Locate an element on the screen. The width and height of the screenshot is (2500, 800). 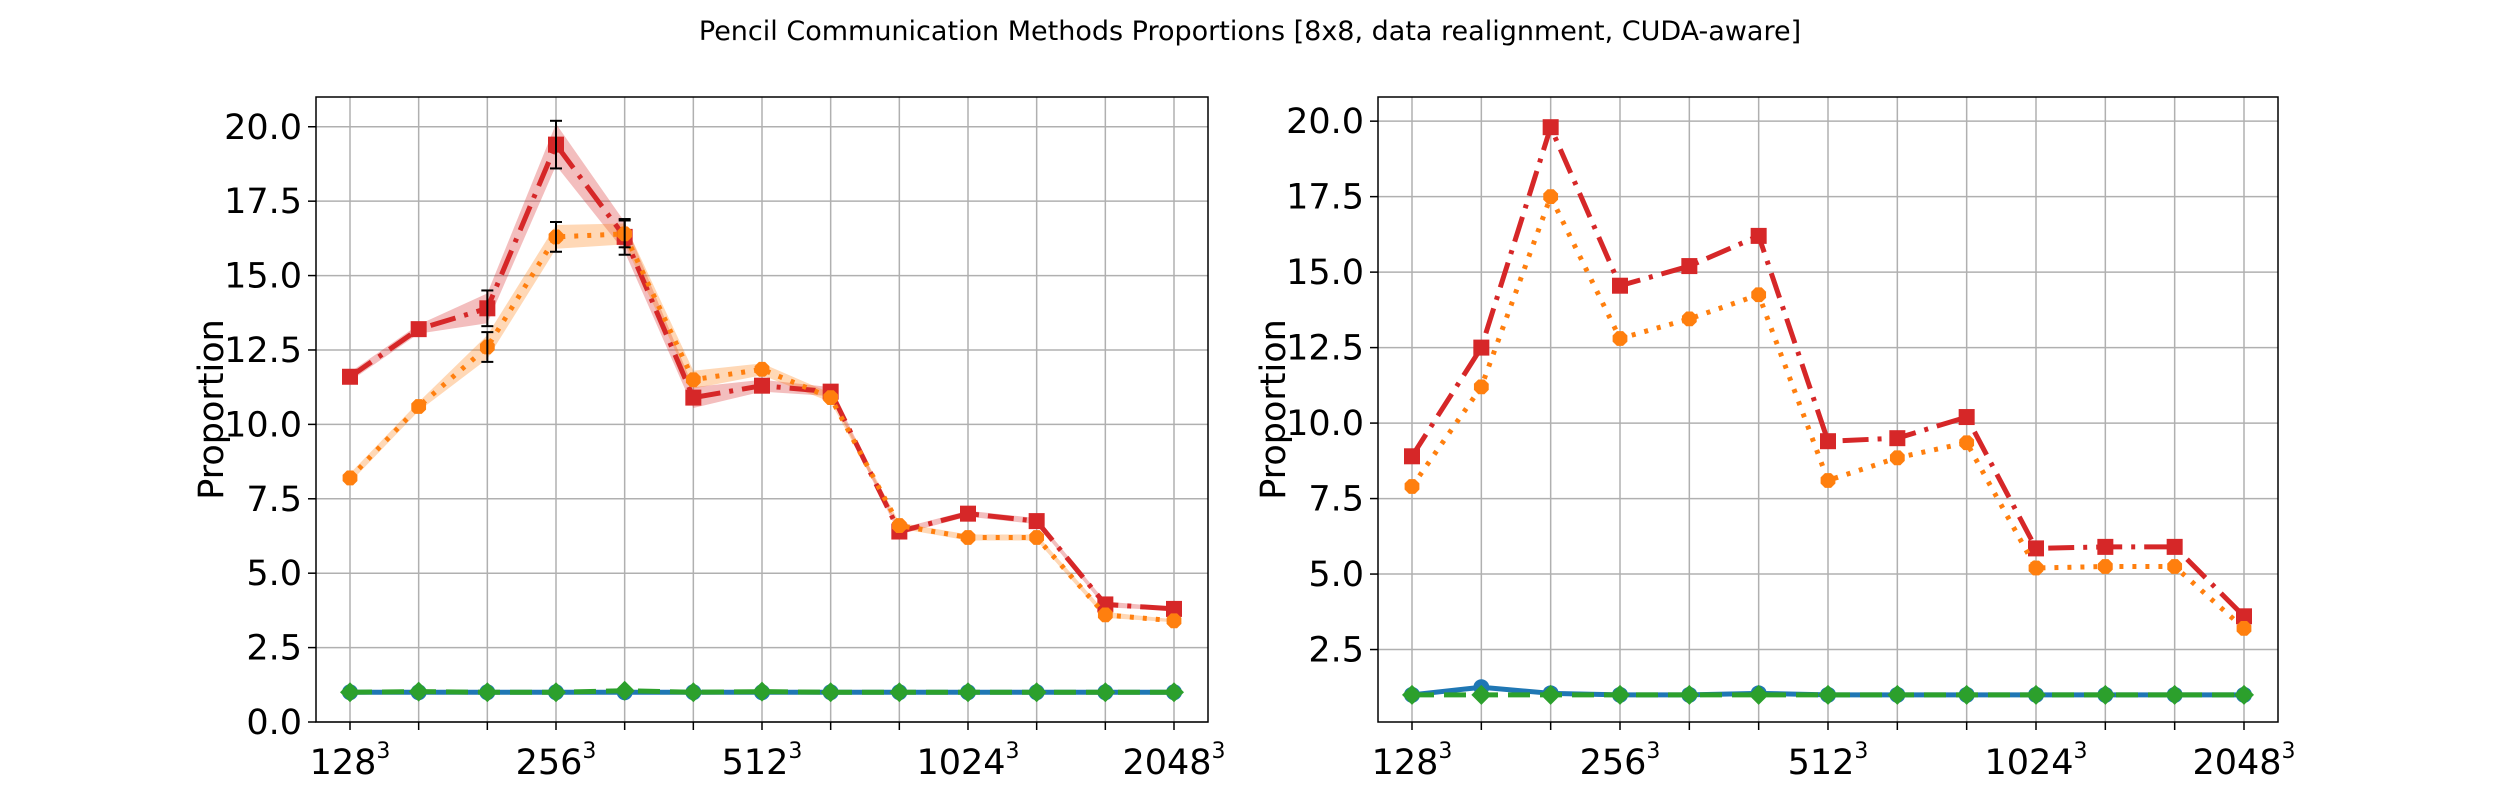
x-tick-label: 2563 is located at coordinates (1620, 761).